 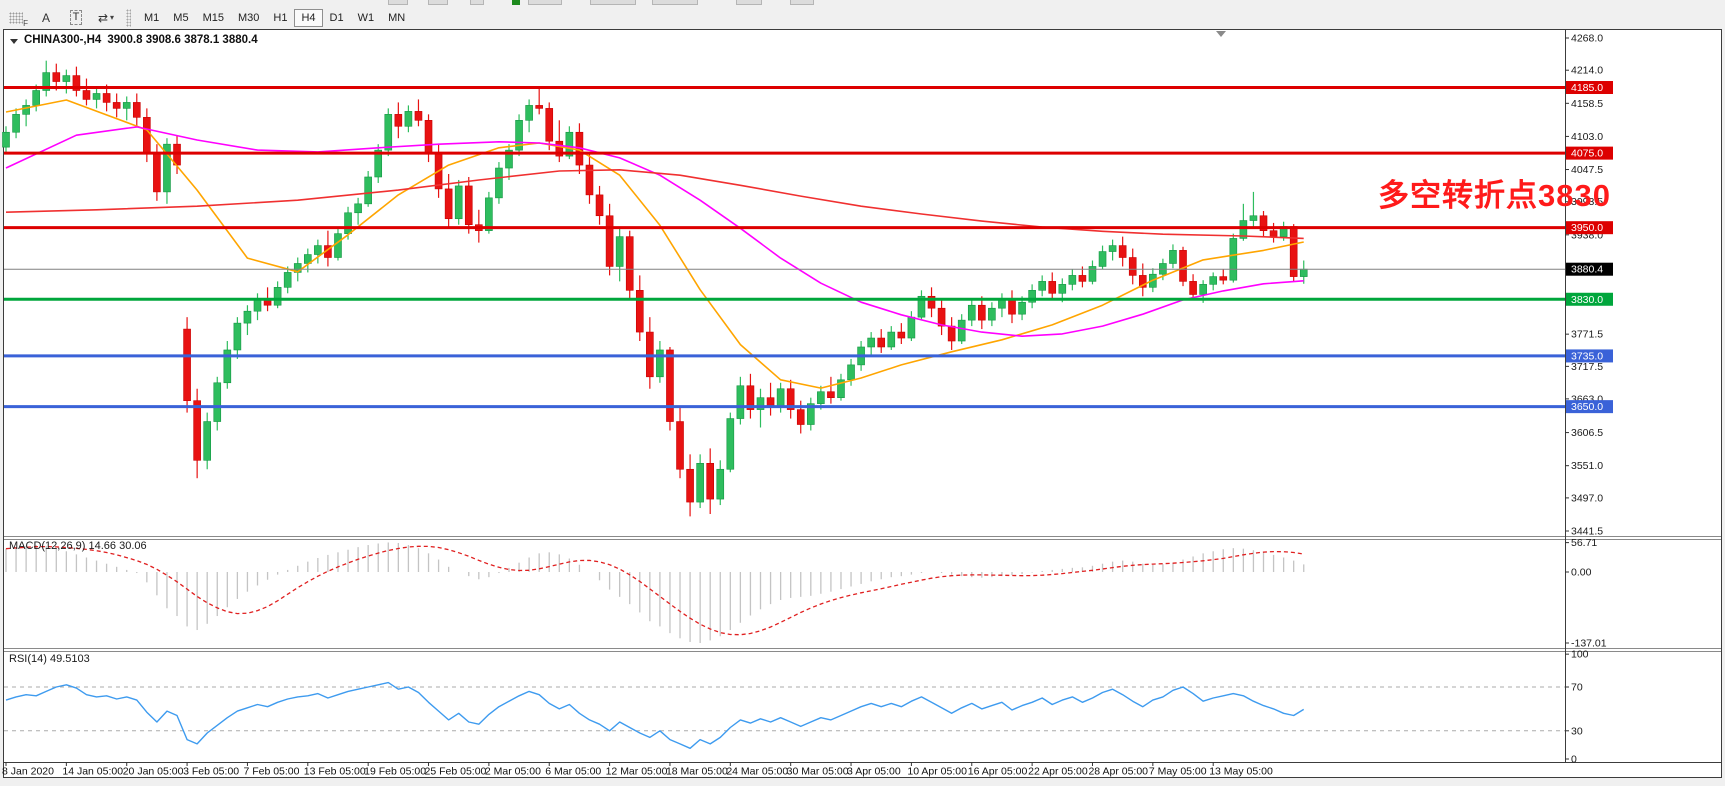 I want to click on time-axis-label: 25 Feb 05:00, so click(x=456, y=772).